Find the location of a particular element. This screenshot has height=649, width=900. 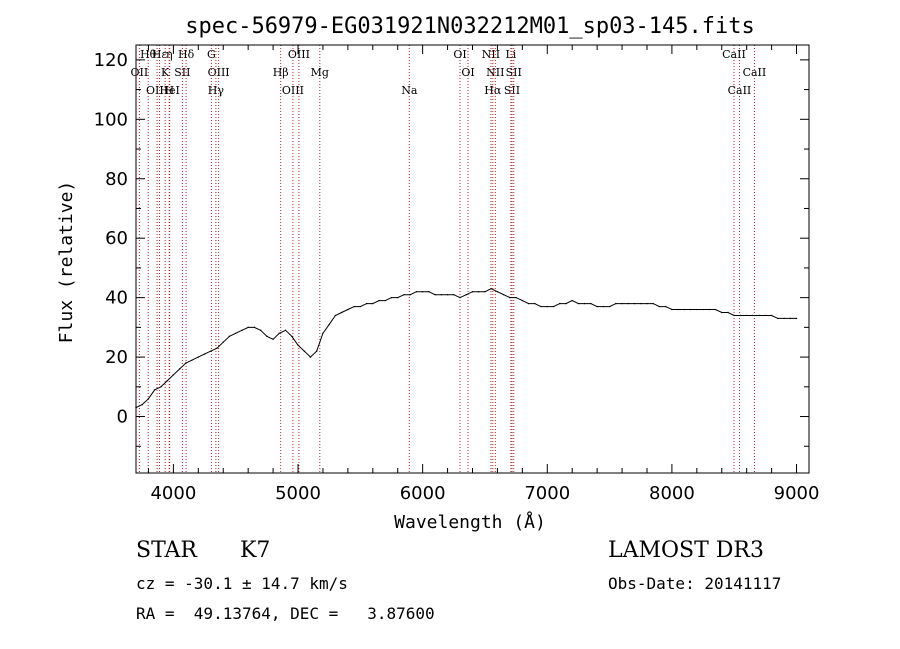

y-tick-label: 40 is located at coordinates (116, 298).